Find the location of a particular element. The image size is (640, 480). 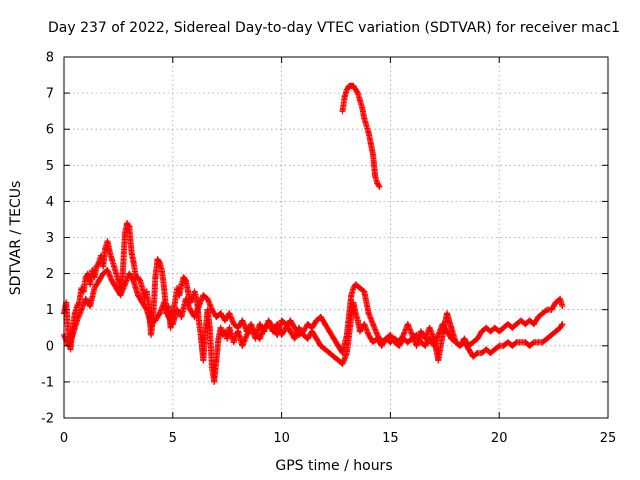

y-tick-label: -1 is located at coordinates (47, 382).